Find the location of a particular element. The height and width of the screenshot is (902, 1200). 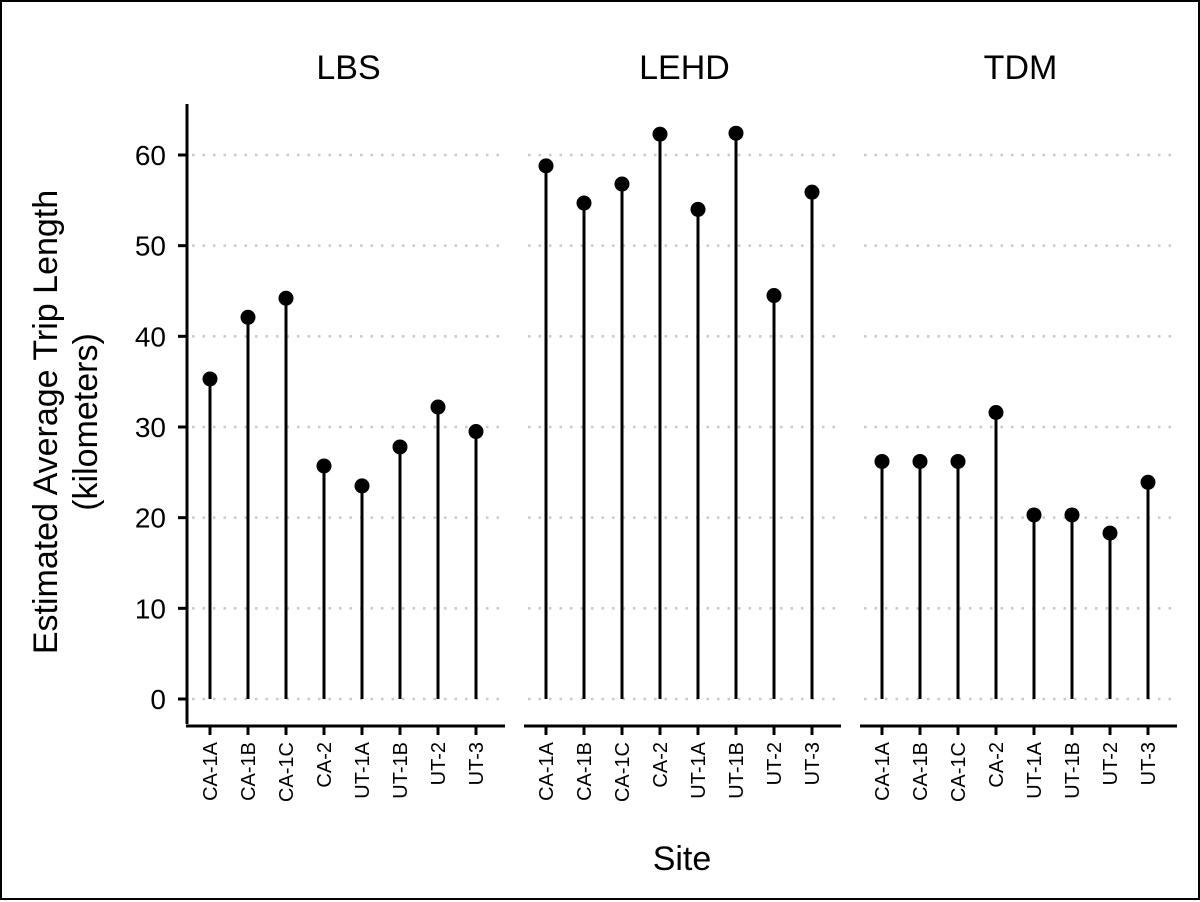

facet-title-lehd: LEHD is located at coordinates (684, 68).